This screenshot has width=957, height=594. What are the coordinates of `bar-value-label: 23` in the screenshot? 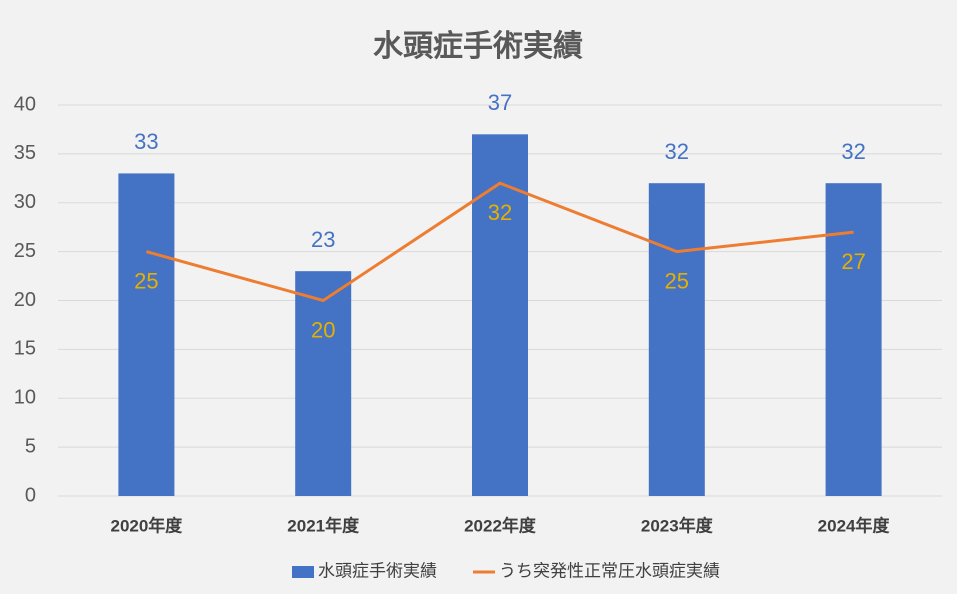 It's located at (323, 239).